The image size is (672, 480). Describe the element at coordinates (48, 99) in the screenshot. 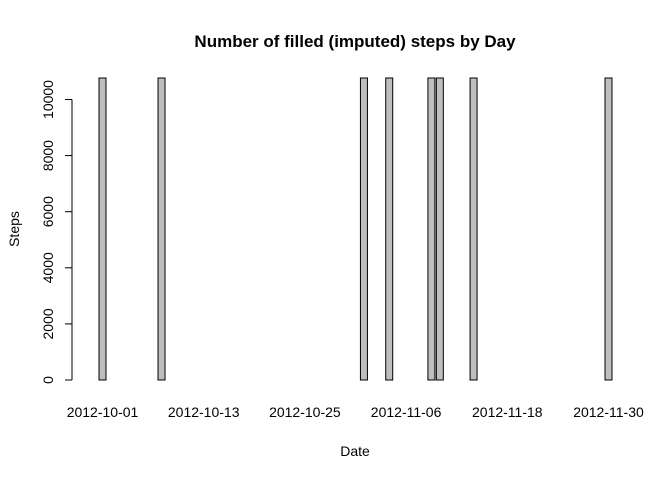

I see `y-tick-label: 10000` at that location.